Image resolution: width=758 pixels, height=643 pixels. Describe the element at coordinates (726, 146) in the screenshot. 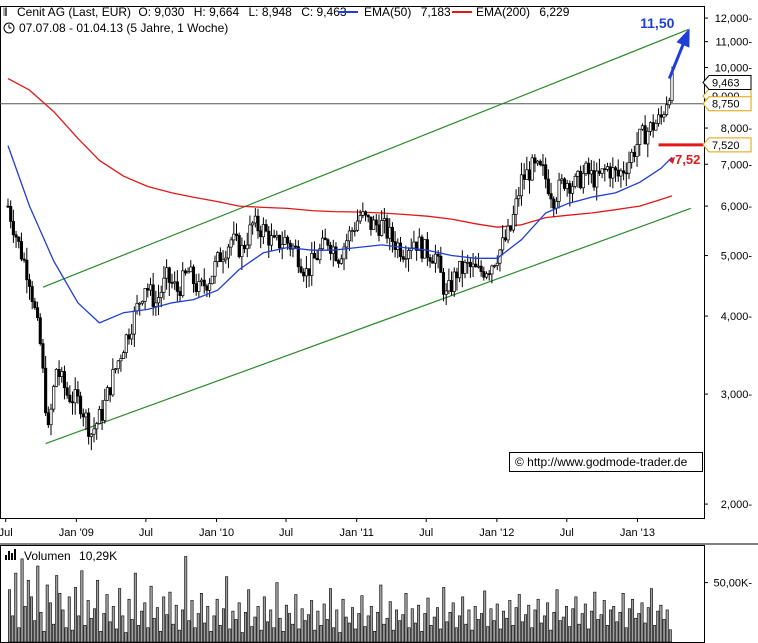

I see `price-label-support-text: 7,520` at that location.